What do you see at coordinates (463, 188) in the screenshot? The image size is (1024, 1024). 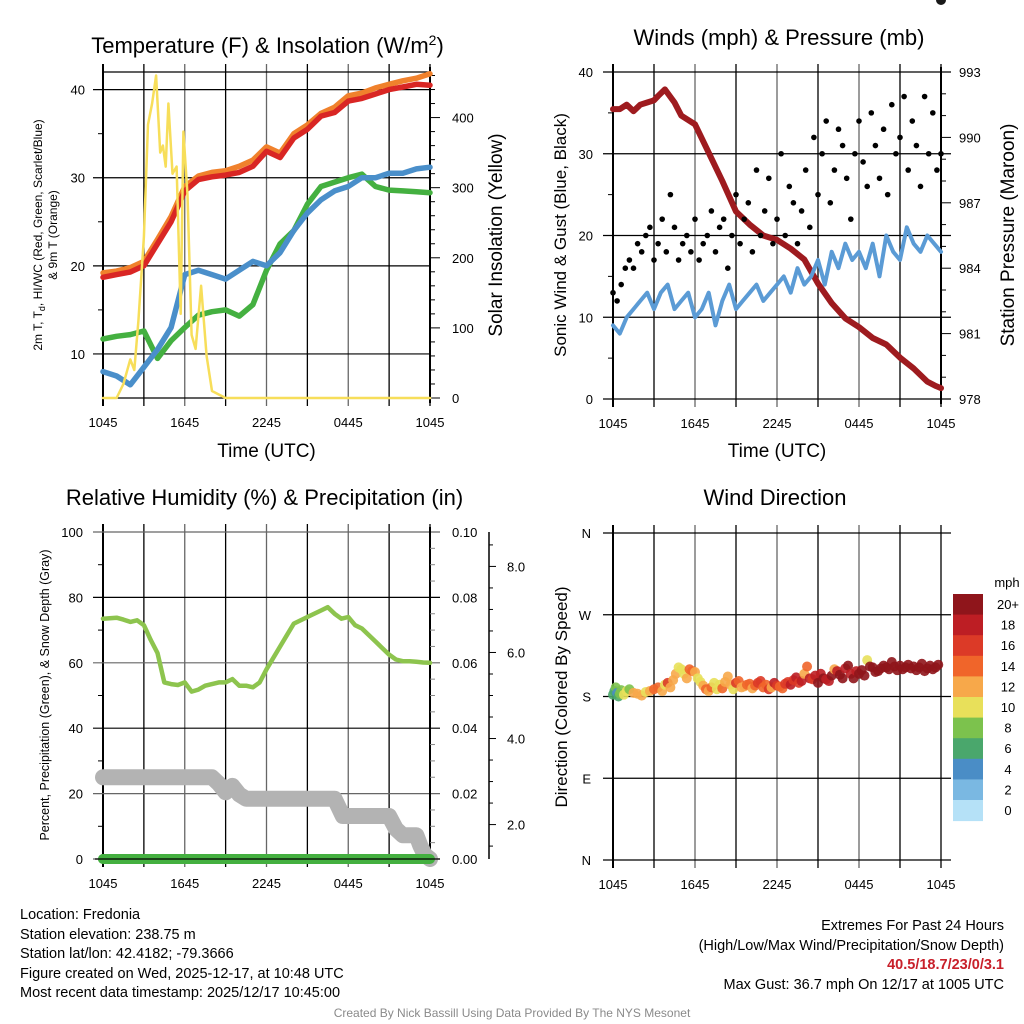 I see `y2-tick-label: 300` at bounding box center [463, 188].